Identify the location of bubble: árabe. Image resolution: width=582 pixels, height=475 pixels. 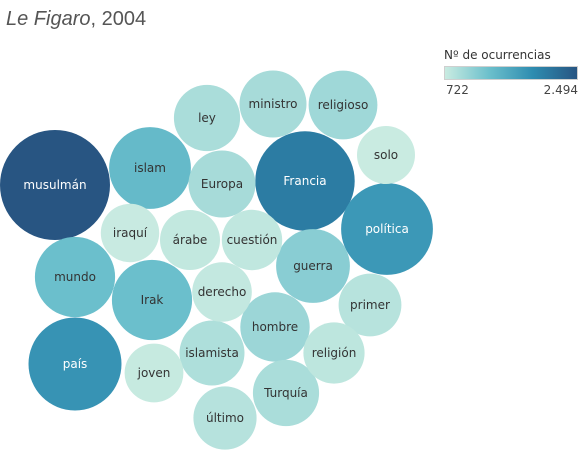
(190, 240).